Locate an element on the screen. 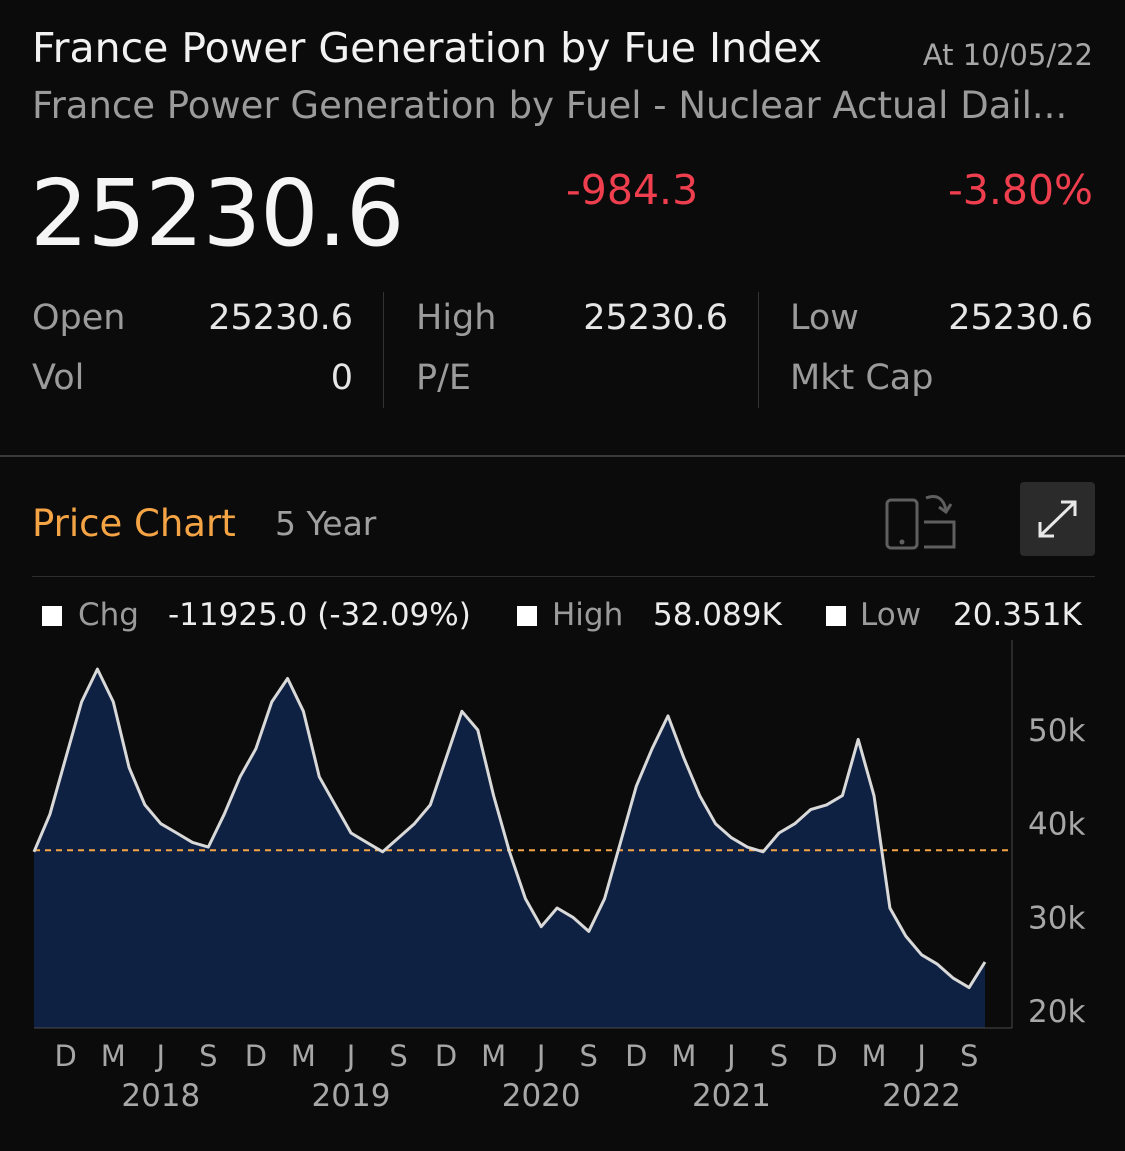  legend-low-value: 20.351K is located at coordinates (1017, 615).